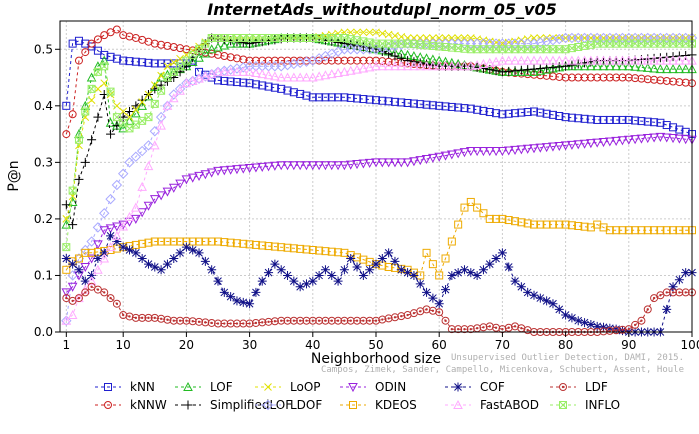  I want to click on point-ldf-13-ring, so click(148, 317).